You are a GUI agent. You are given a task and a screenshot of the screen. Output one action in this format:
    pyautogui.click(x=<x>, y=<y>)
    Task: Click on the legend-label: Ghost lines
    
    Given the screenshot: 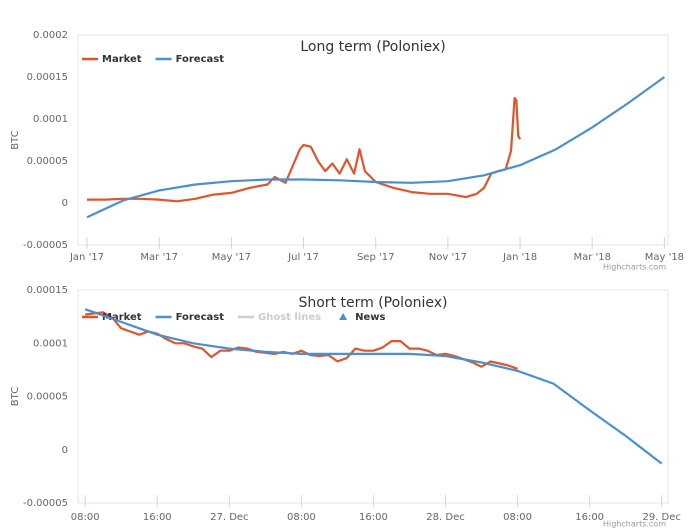 What is the action you would take?
    pyautogui.click(x=289, y=317)
    